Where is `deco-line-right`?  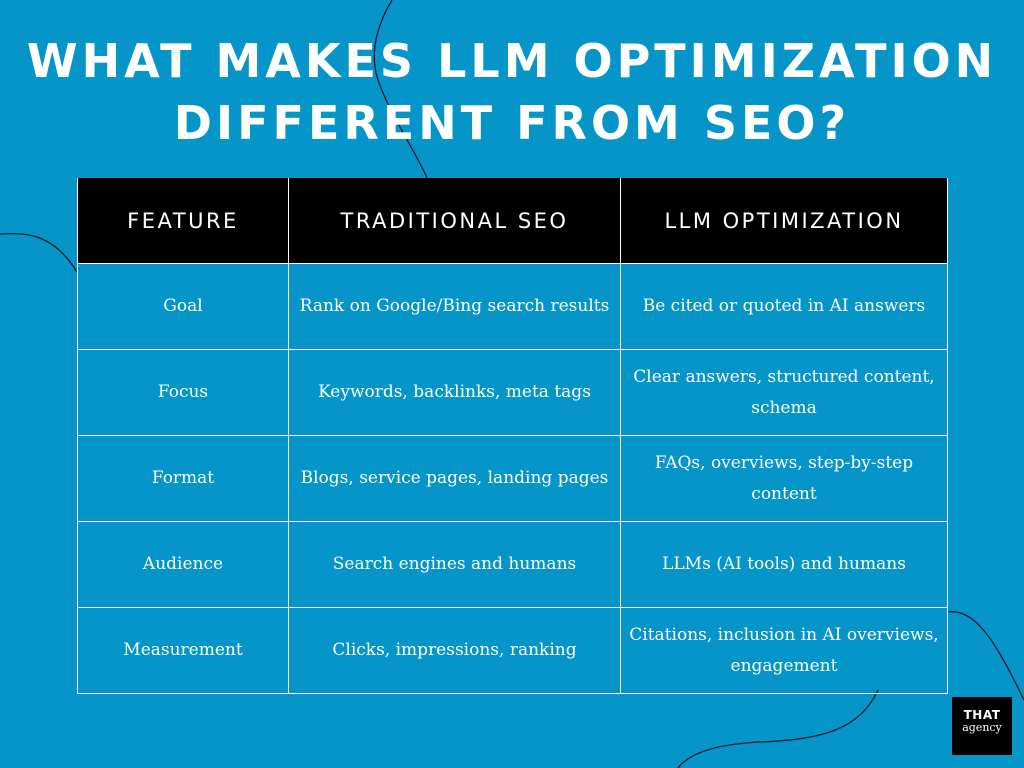
deco-line-right is located at coordinates (985, 656).